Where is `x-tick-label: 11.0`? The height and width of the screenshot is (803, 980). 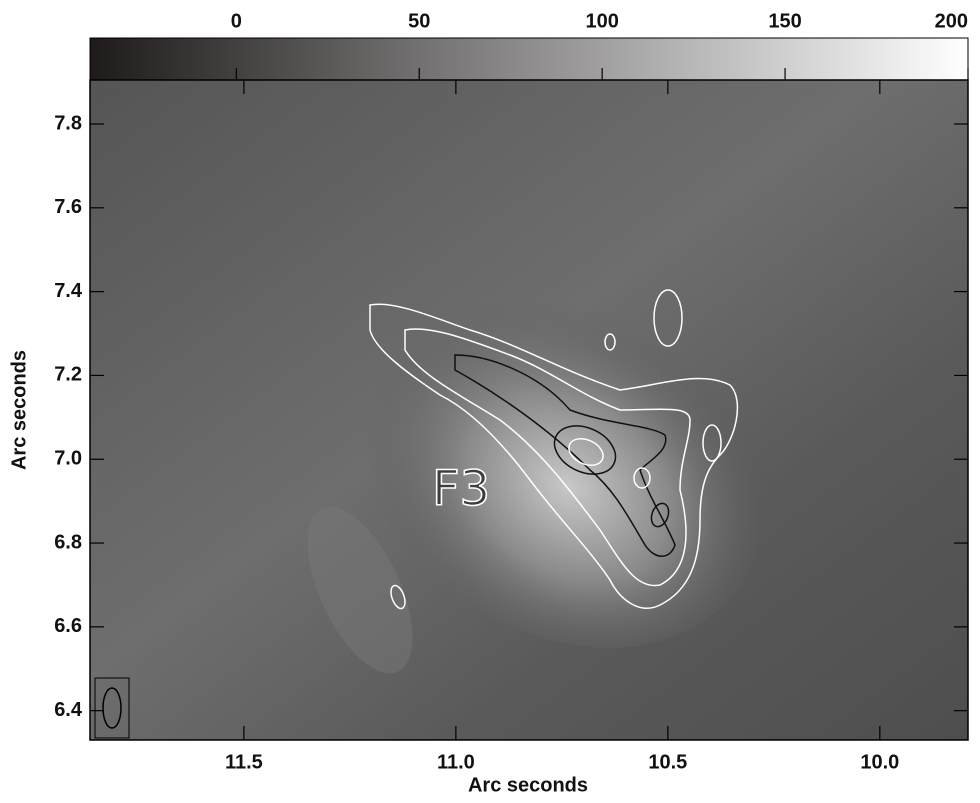 x-tick-label: 11.0 is located at coordinates (456, 762).